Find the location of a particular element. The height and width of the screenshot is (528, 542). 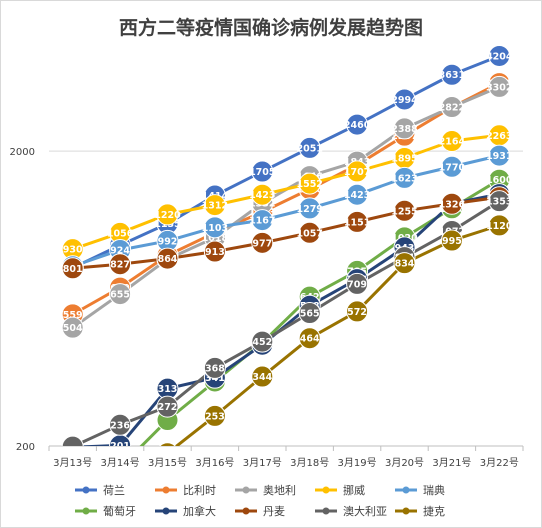

data-label: 1326 is located at coordinates (452, 204).